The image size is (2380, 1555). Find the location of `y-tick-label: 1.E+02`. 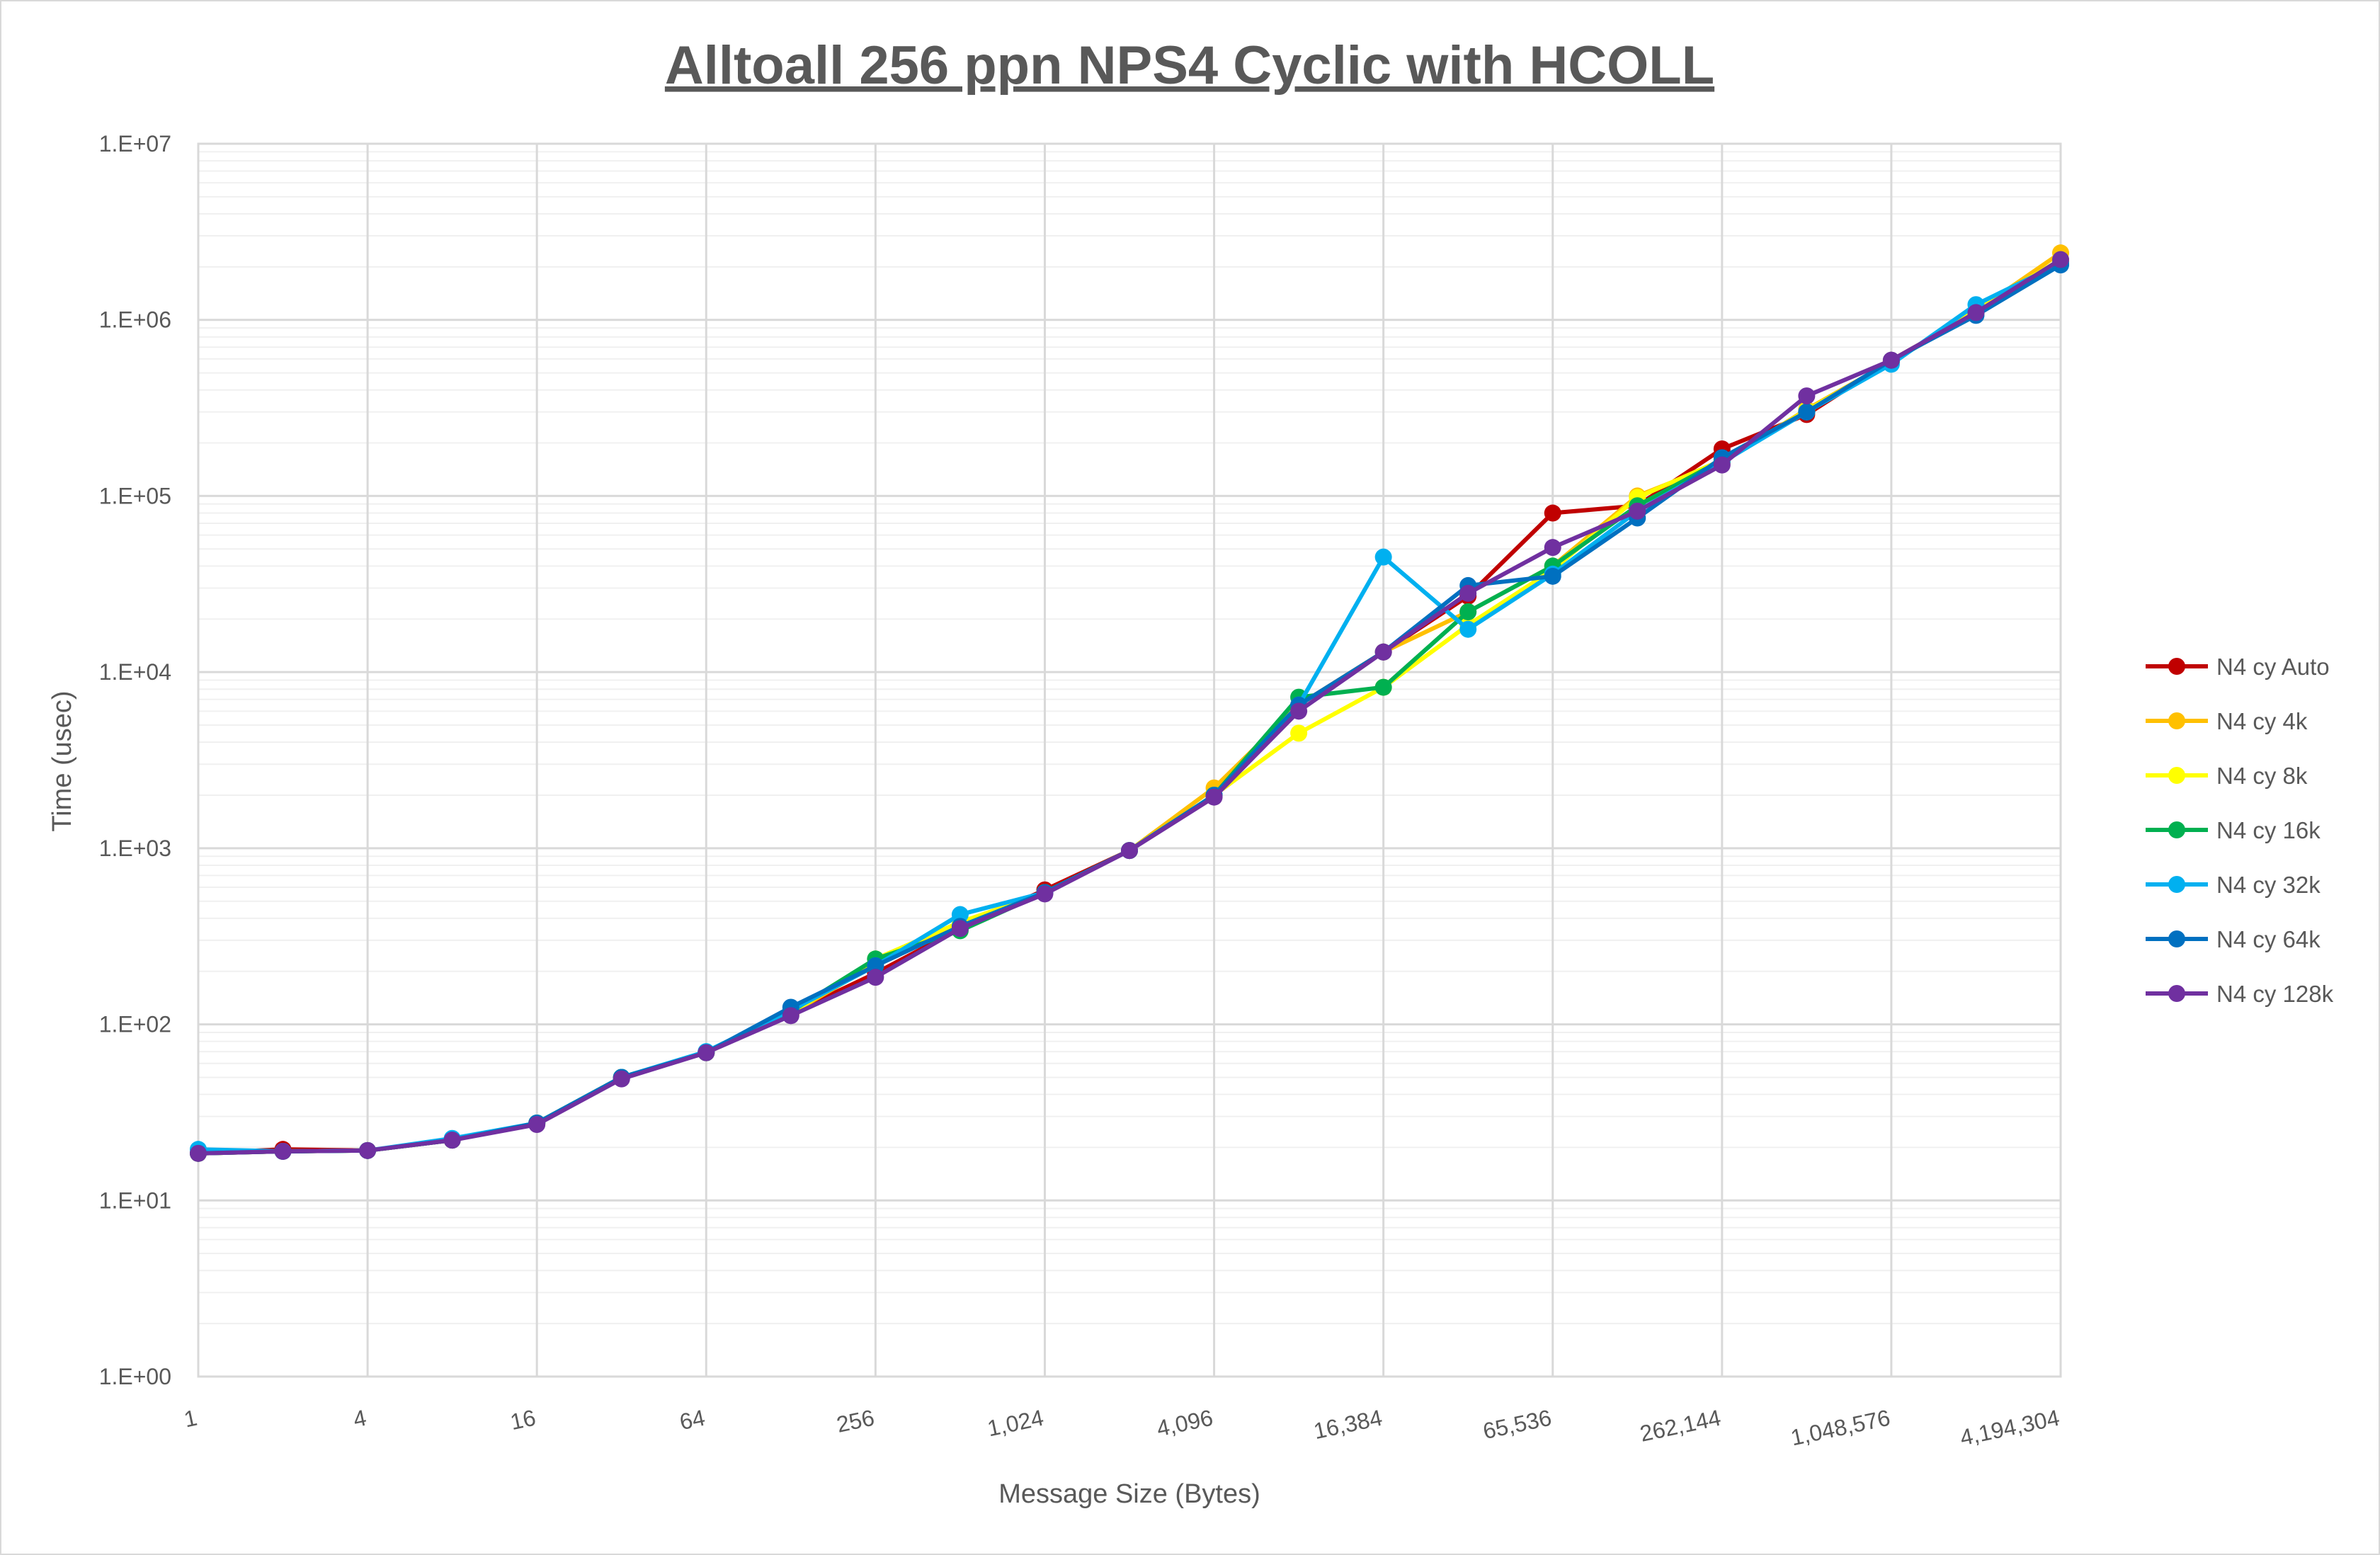

y-tick-label: 1.E+02 is located at coordinates (135, 1024).